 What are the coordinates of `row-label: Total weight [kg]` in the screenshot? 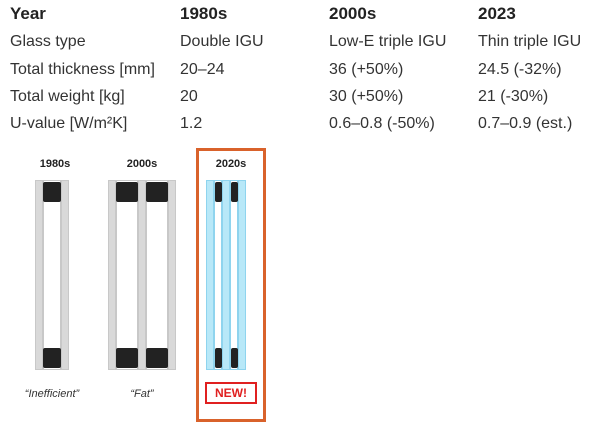 It's located at (67, 96).